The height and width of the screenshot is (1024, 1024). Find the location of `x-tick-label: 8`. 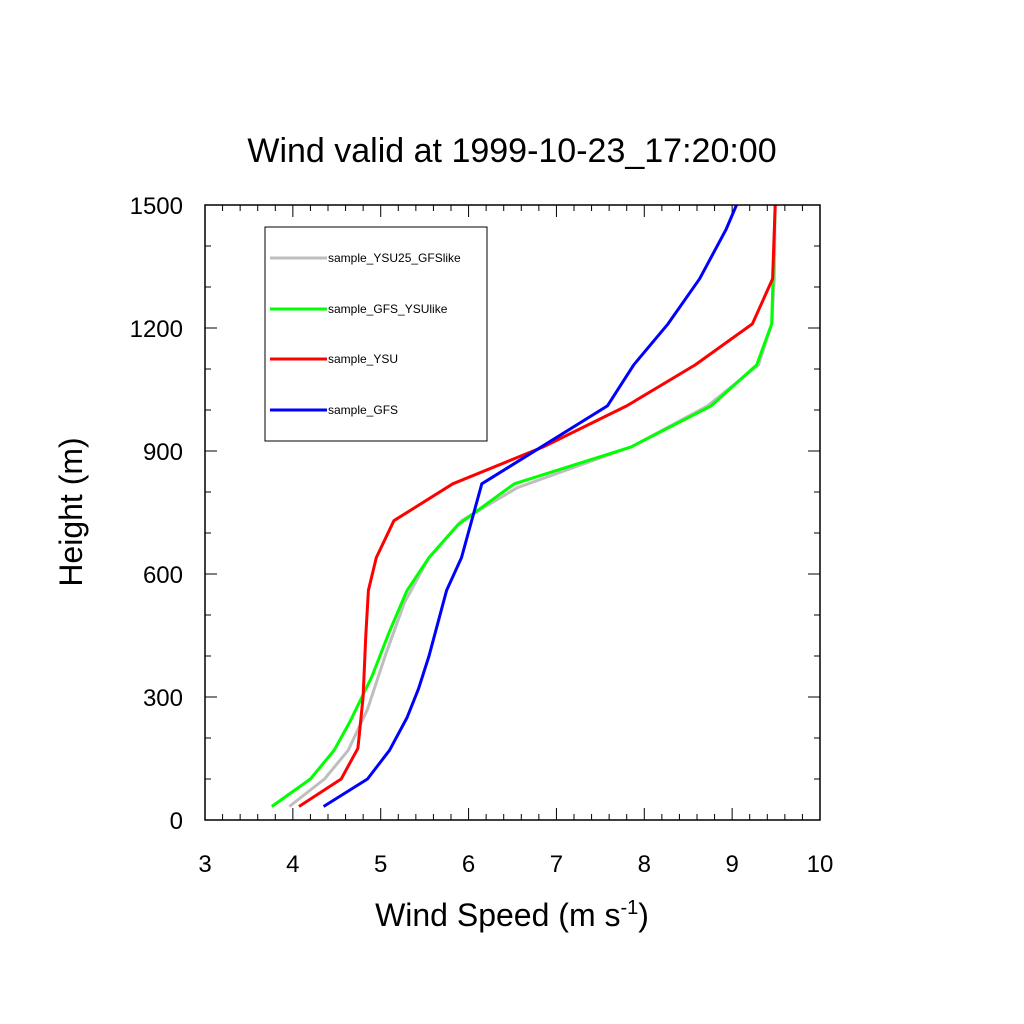

x-tick-label: 8 is located at coordinates (644, 864).